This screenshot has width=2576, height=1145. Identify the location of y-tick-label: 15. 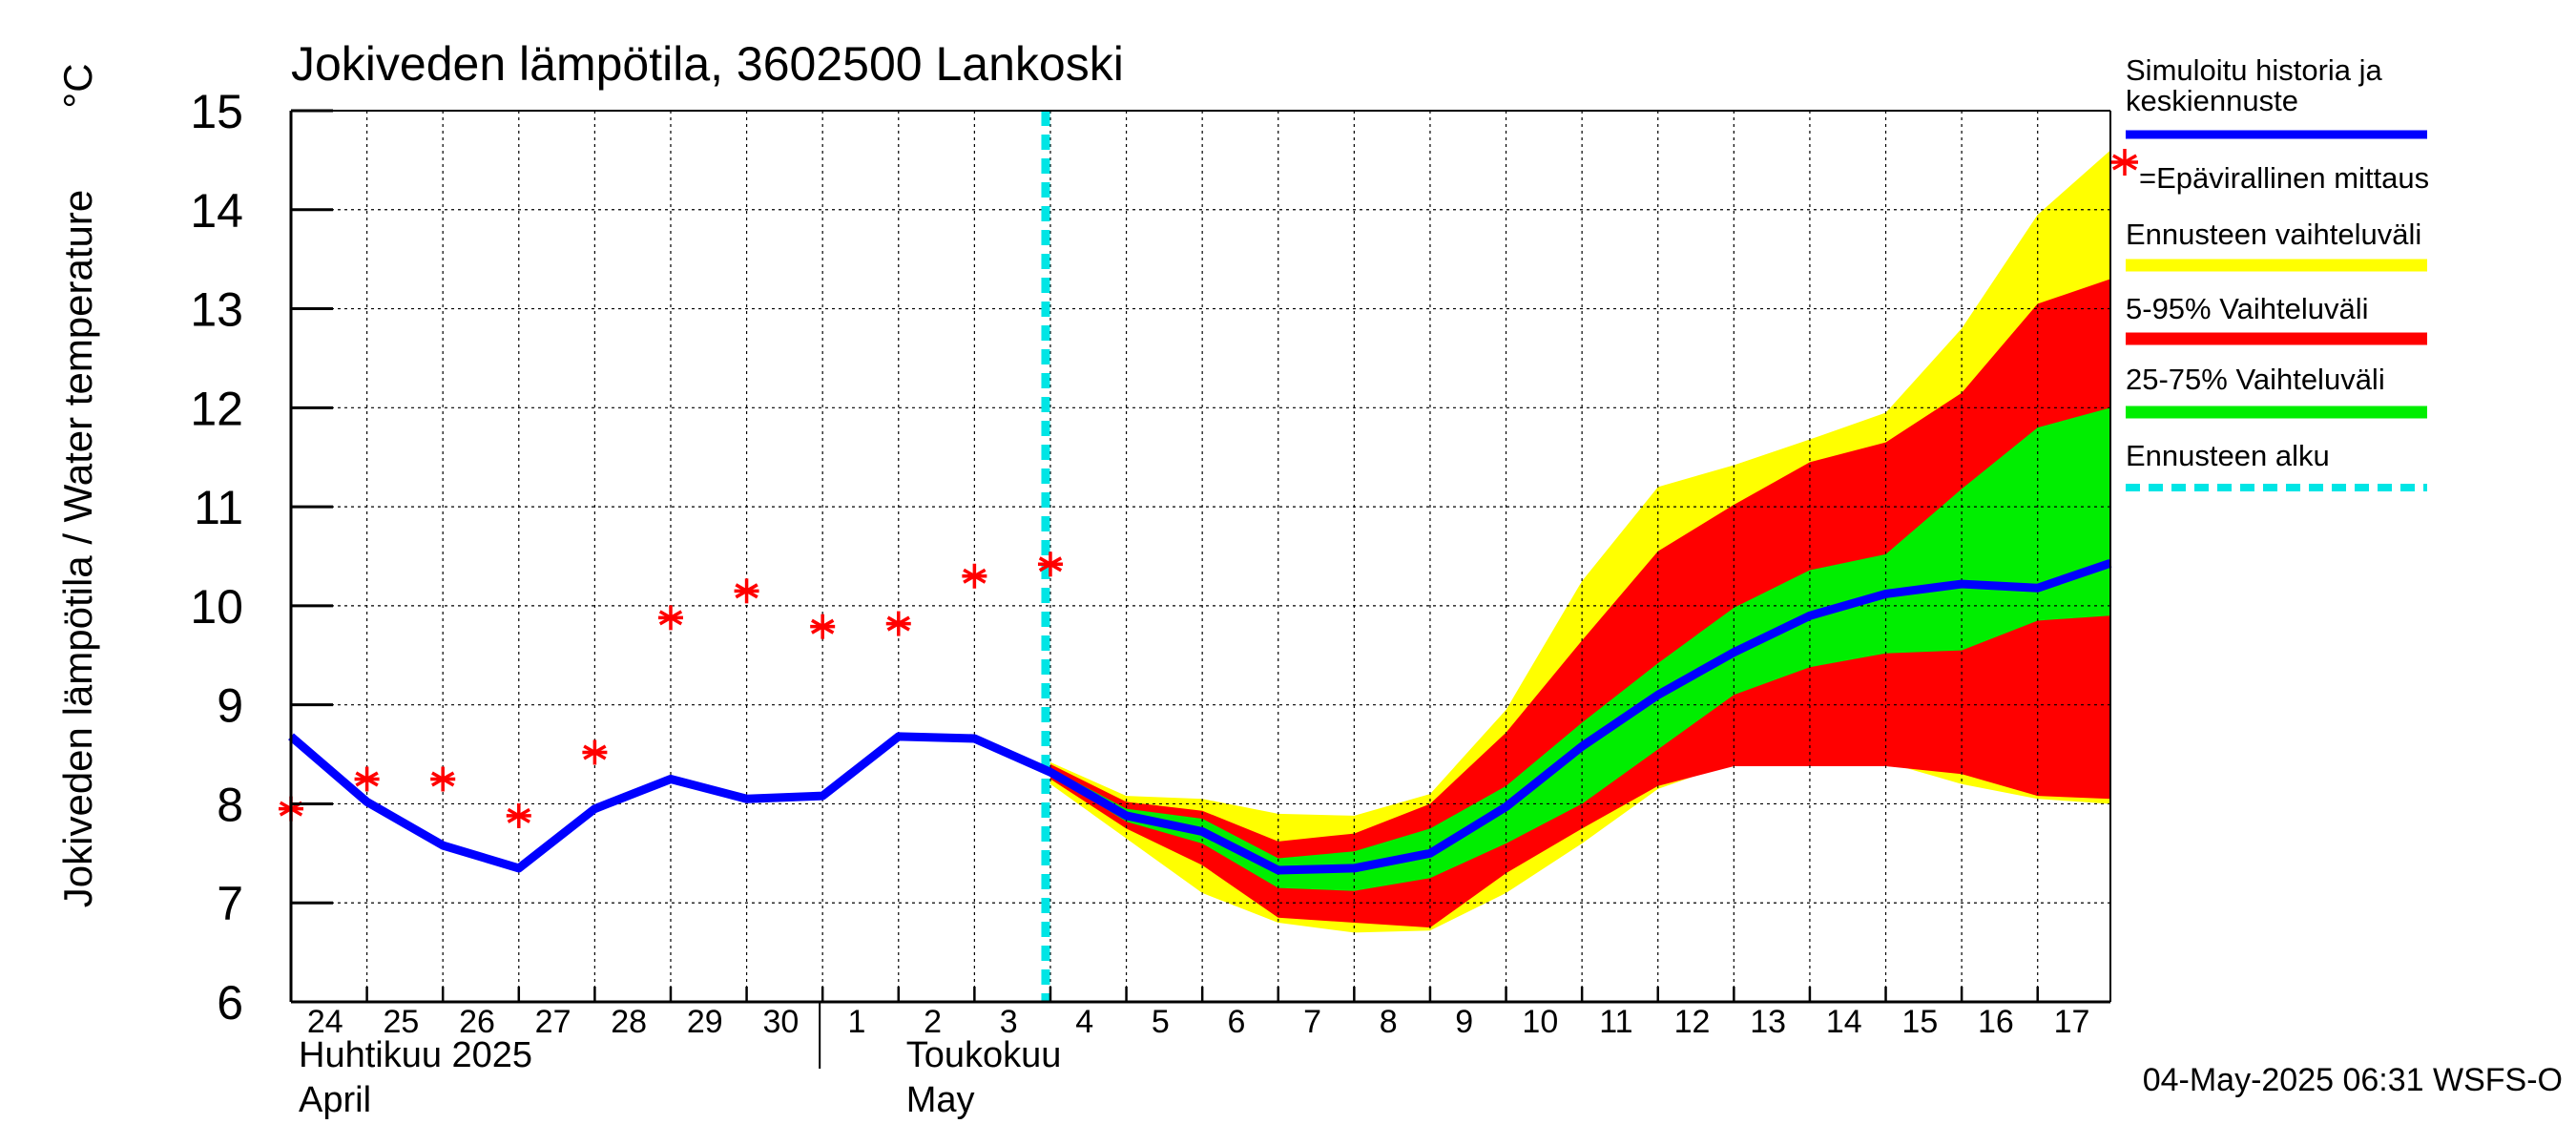
(216, 112).